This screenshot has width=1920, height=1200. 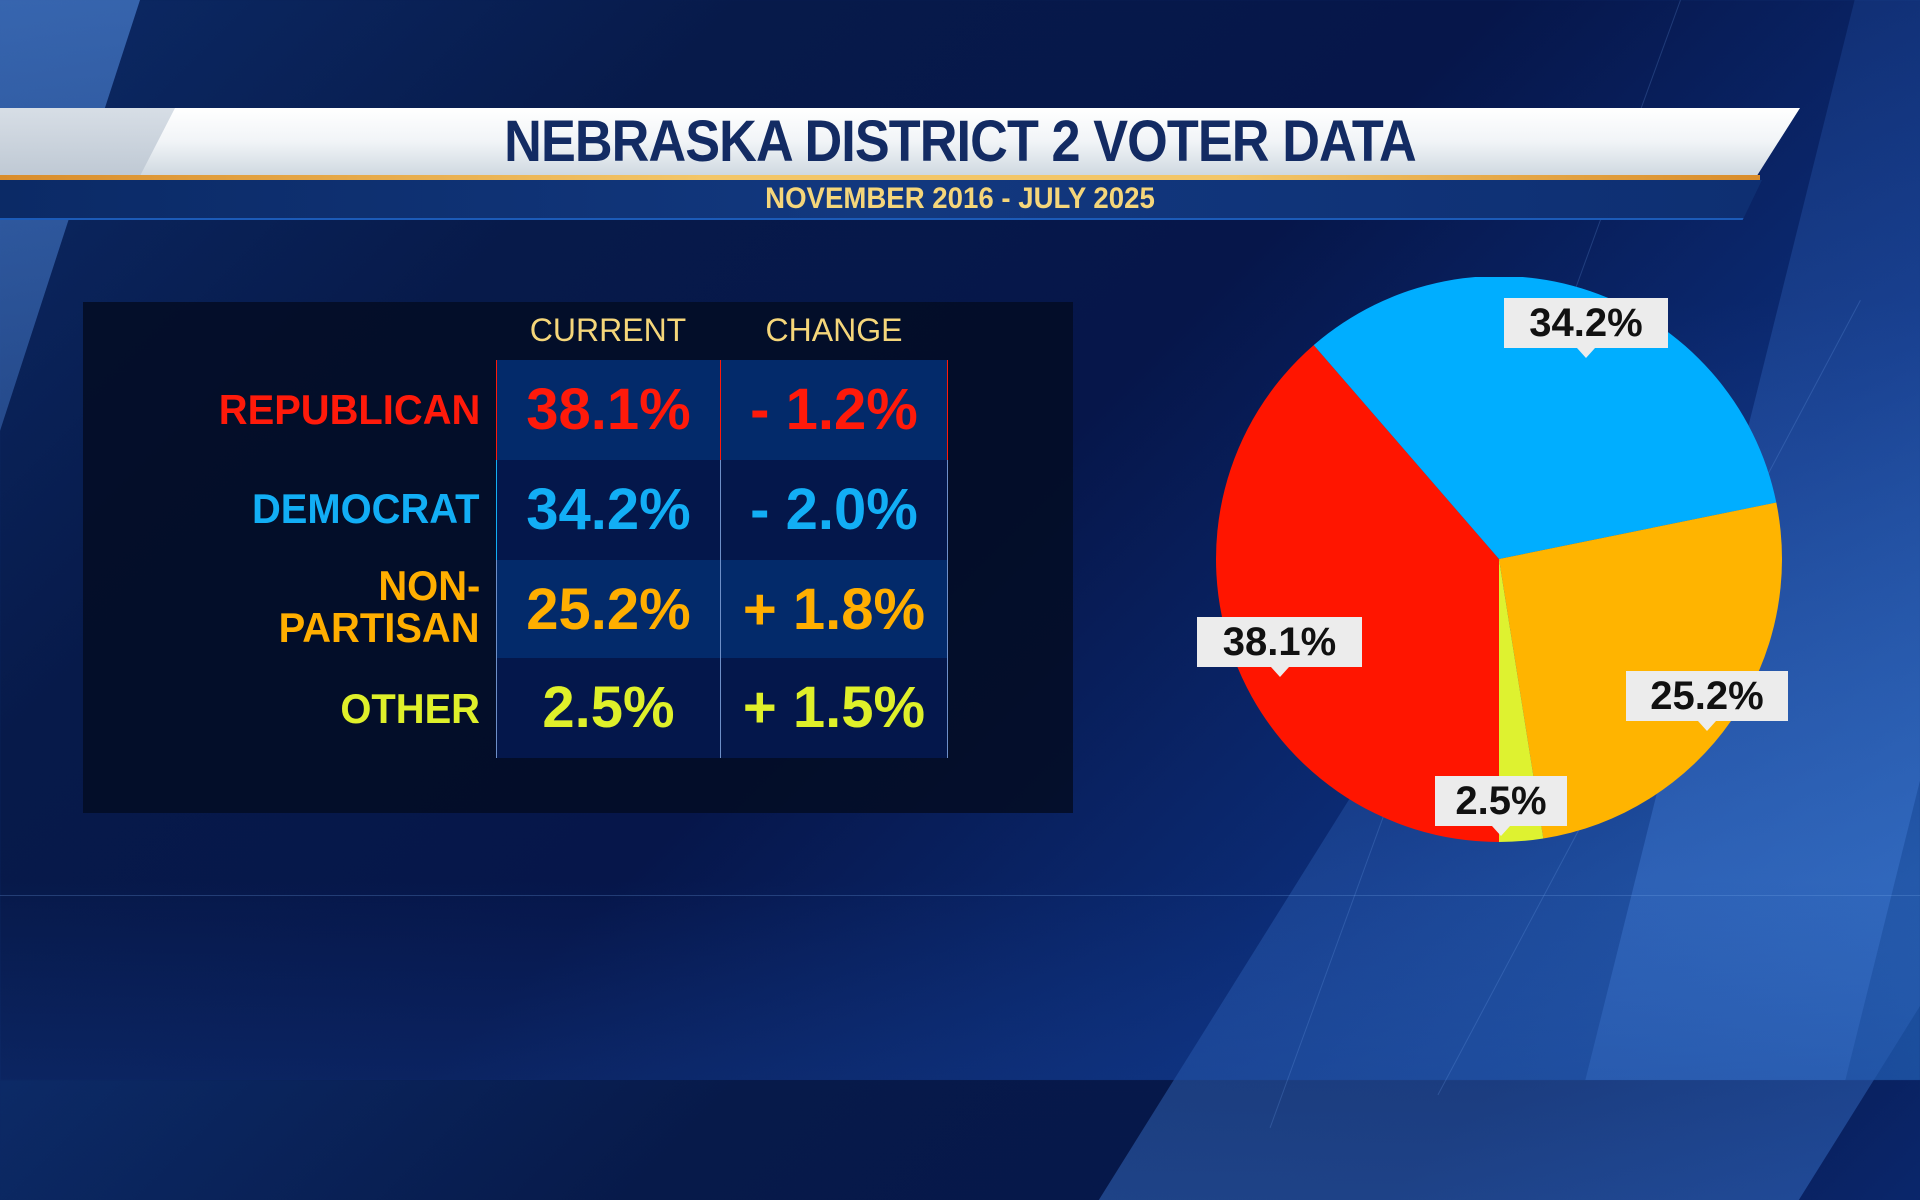 I want to click on pie-slice-other, so click(x=1521, y=700).